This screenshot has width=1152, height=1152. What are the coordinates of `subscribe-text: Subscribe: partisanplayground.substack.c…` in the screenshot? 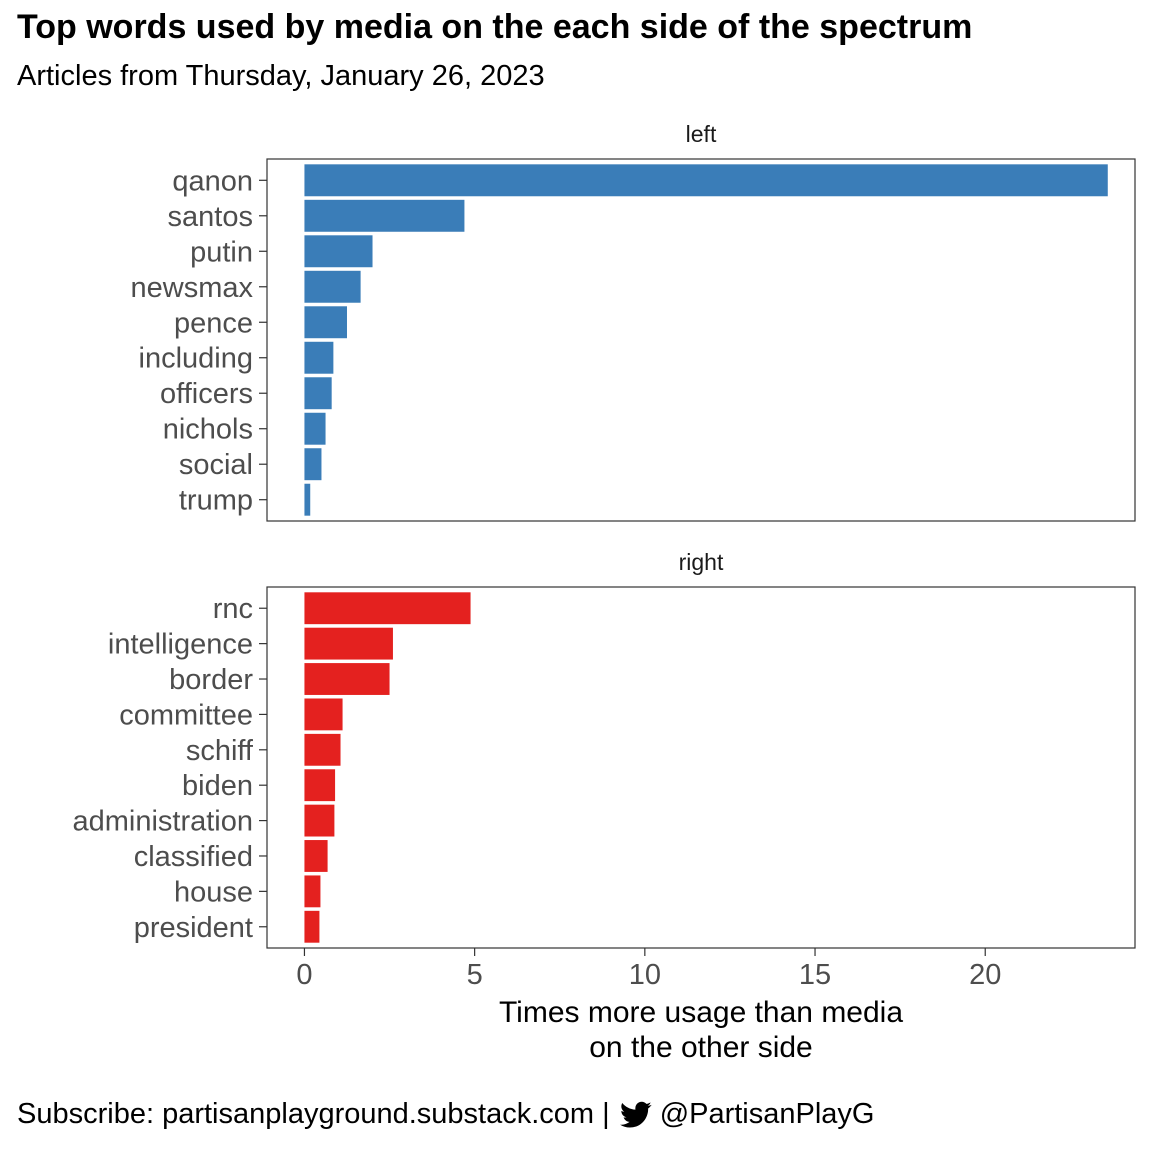 It's located at (313, 1114).